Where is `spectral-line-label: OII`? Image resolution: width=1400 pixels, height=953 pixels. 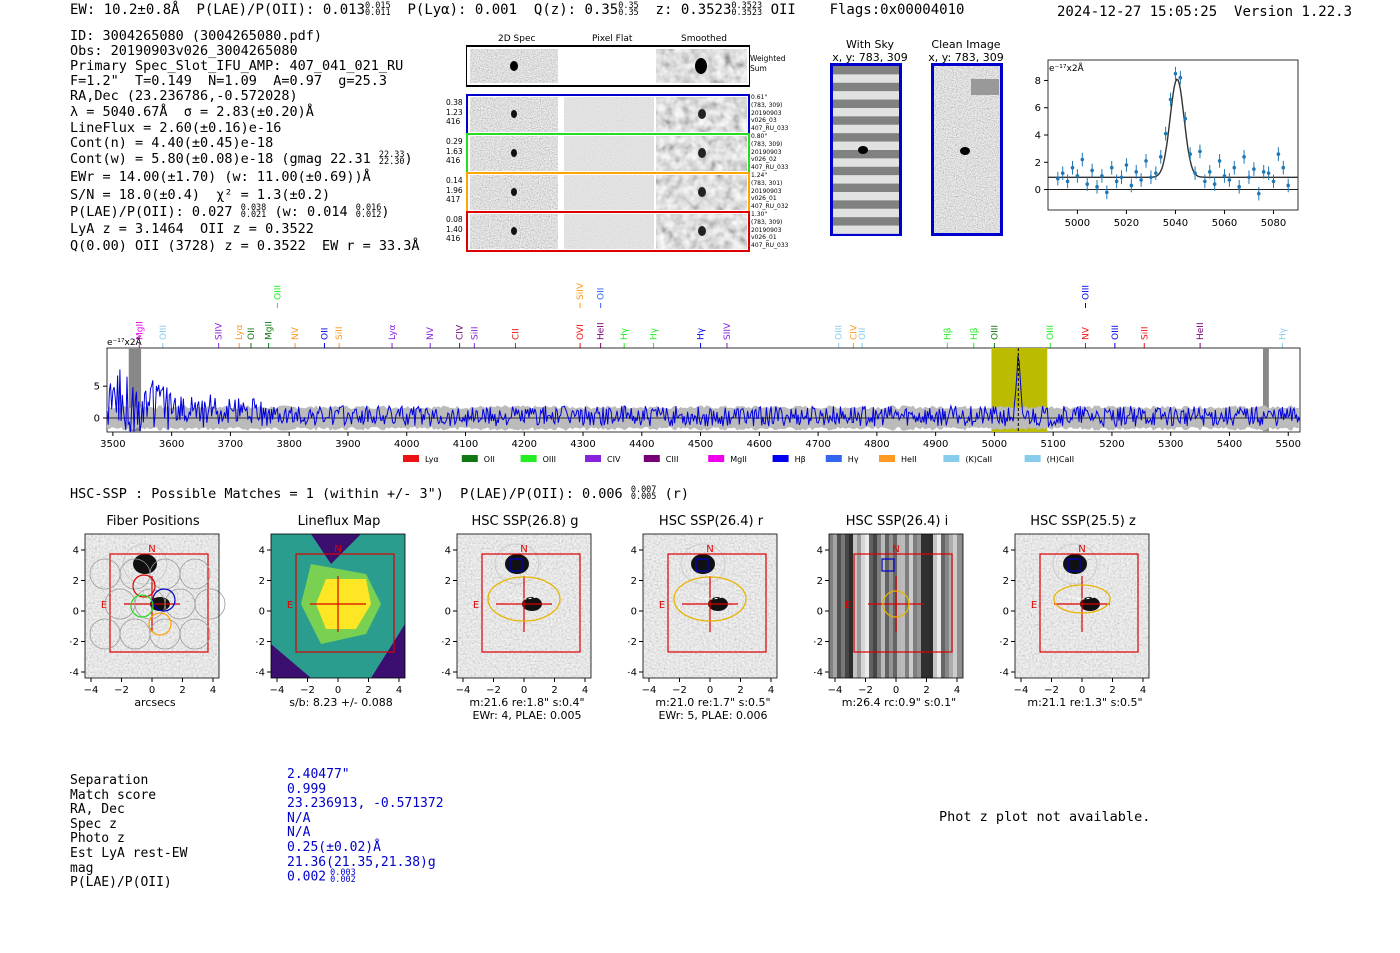 spectral-line-label: OII is located at coordinates (252, 334).